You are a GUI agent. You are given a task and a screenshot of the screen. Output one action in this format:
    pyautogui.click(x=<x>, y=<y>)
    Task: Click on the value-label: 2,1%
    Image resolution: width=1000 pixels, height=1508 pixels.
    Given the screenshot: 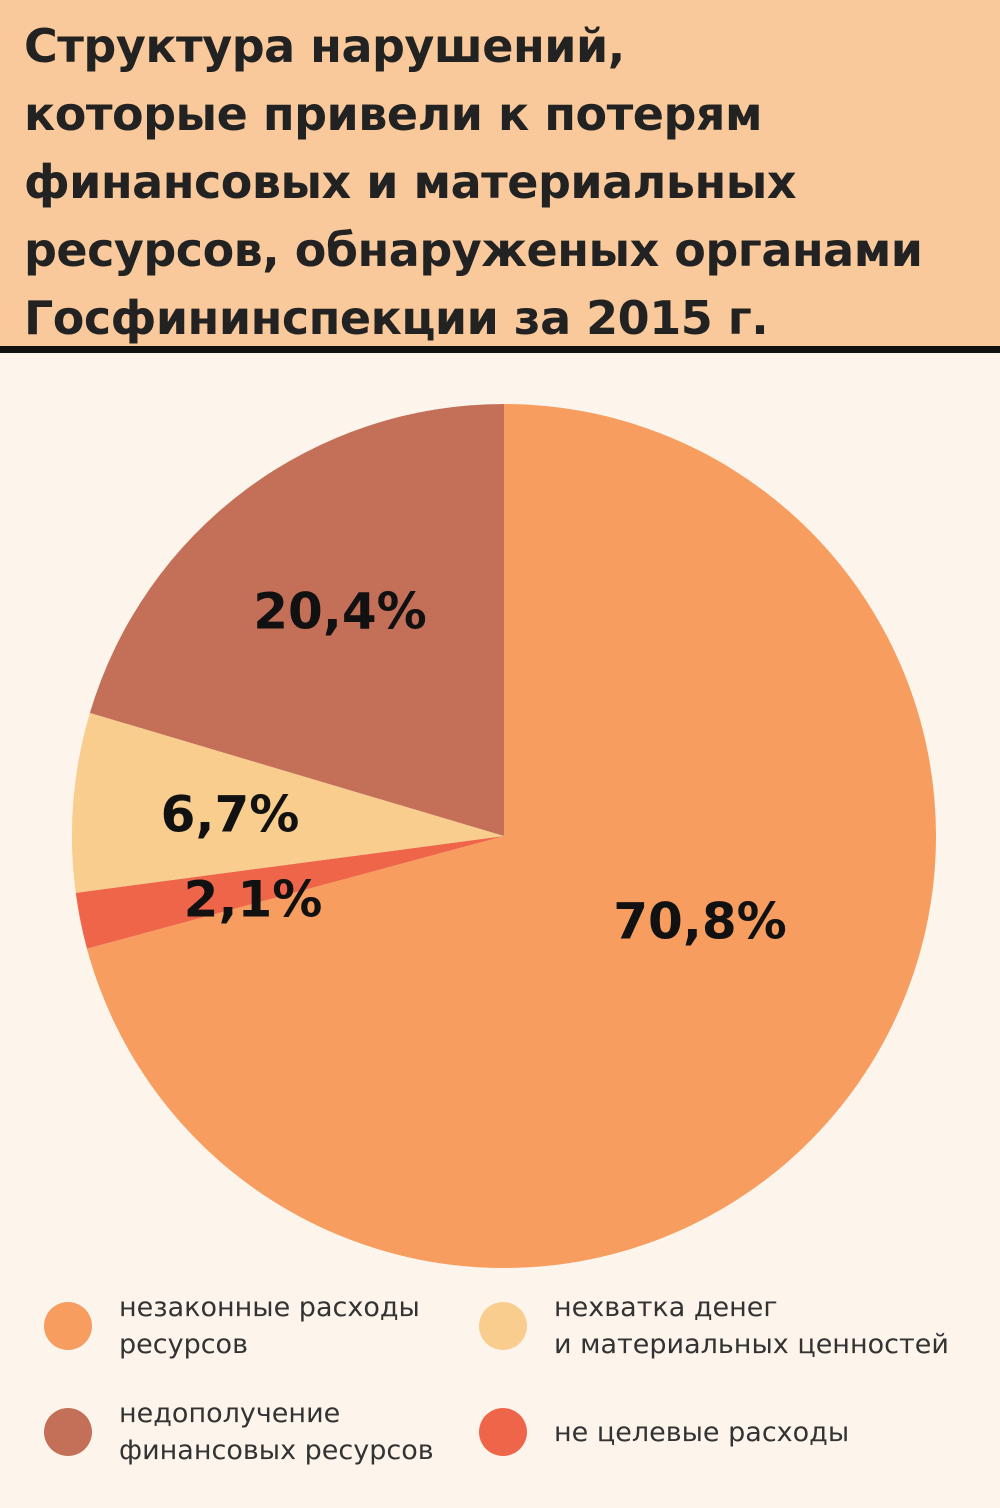 What is the action you would take?
    pyautogui.click(x=253, y=900)
    